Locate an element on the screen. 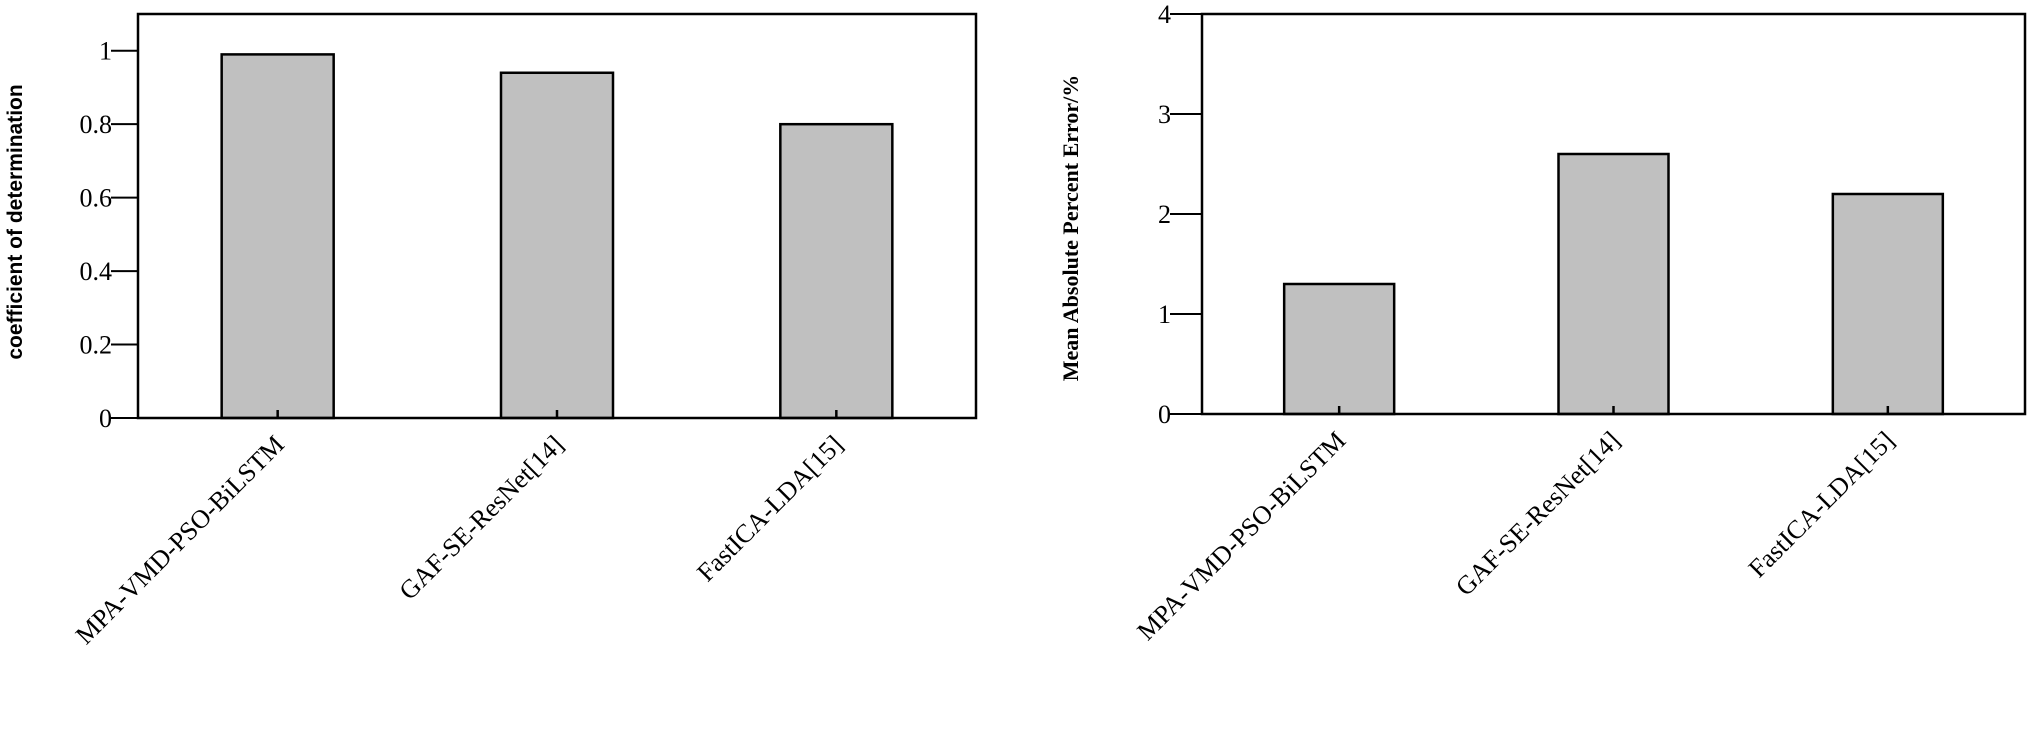 This screenshot has height=752, width=2027. y-tick-label: 2 is located at coordinates (1164, 214).